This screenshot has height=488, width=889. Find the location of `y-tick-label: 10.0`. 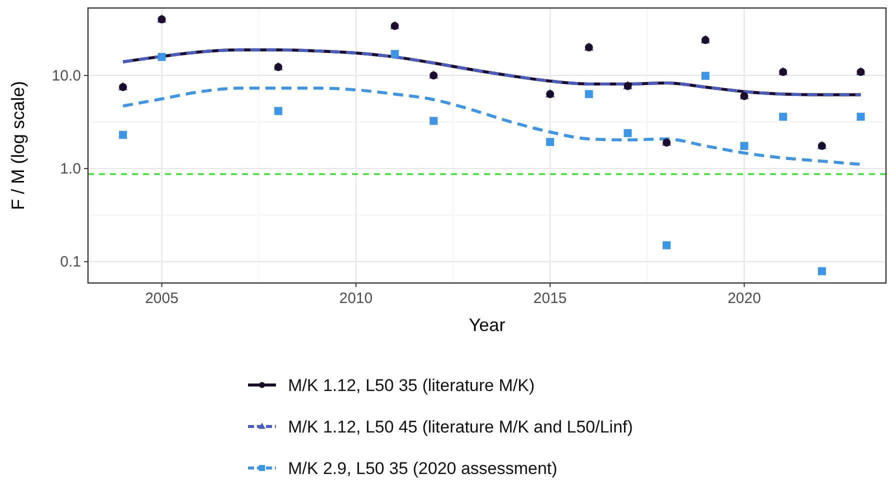

y-tick-label: 10.0 is located at coordinates (66, 75).